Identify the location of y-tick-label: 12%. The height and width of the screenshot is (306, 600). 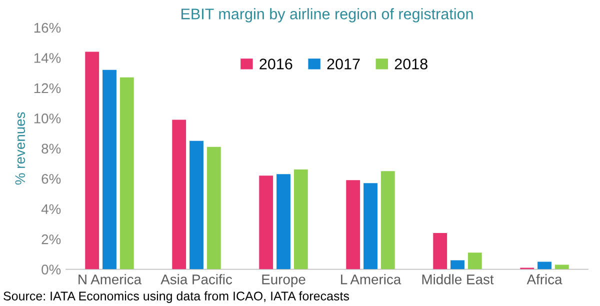
(47, 88).